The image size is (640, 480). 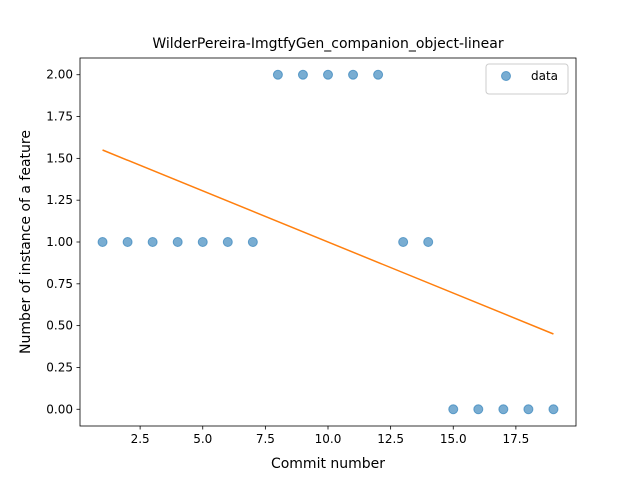 What do you see at coordinates (390, 439) in the screenshot?
I see `x-tick-label: 12.5` at bounding box center [390, 439].